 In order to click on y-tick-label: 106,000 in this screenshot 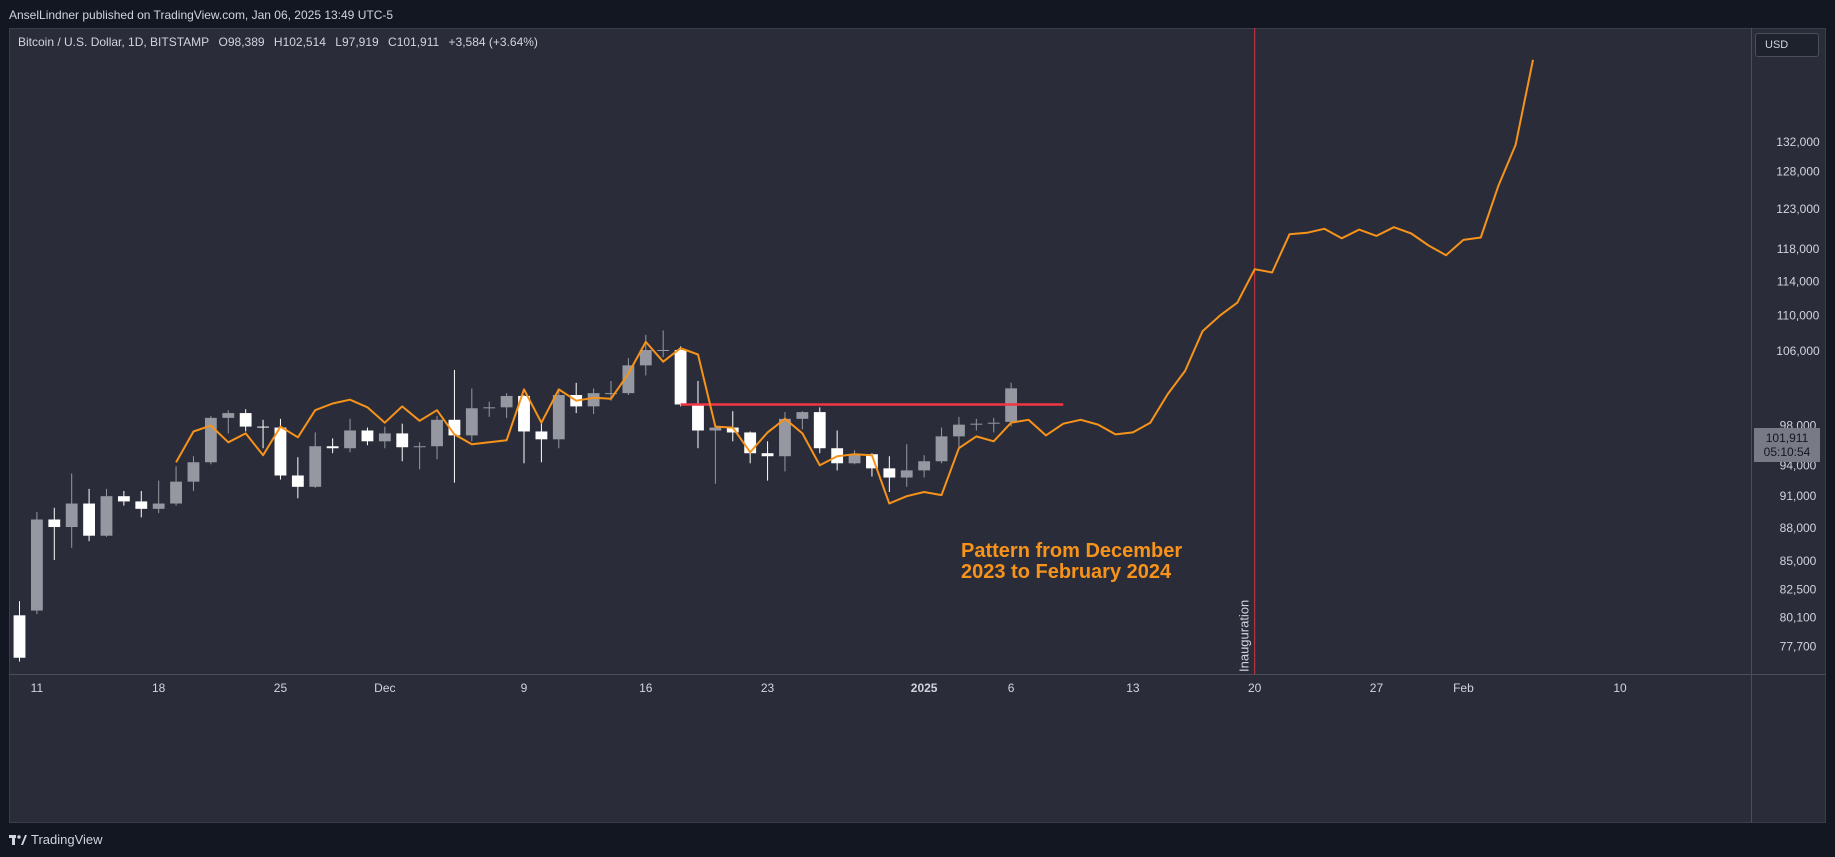, I will do `click(1798, 351)`.